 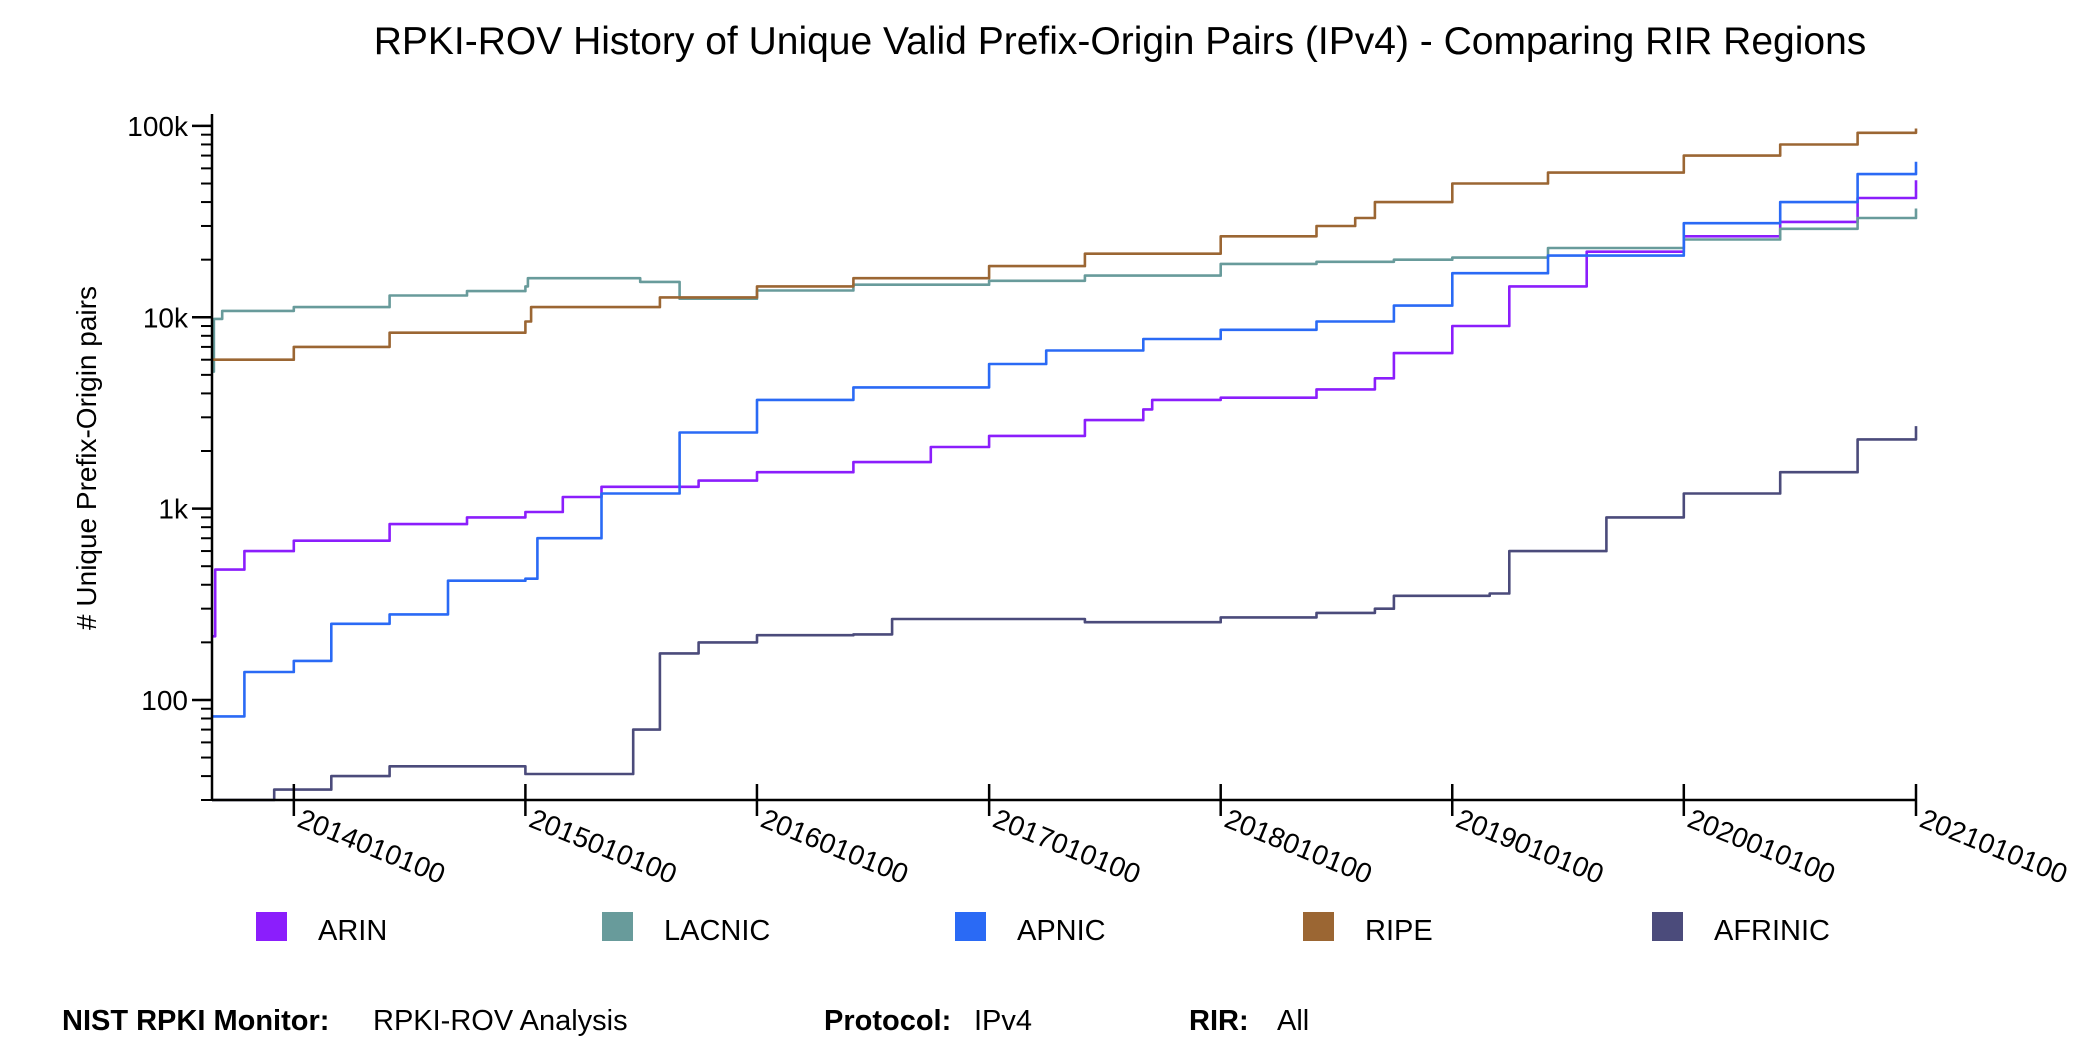 I want to click on legend-label: LACNIC, so click(x=717, y=931).